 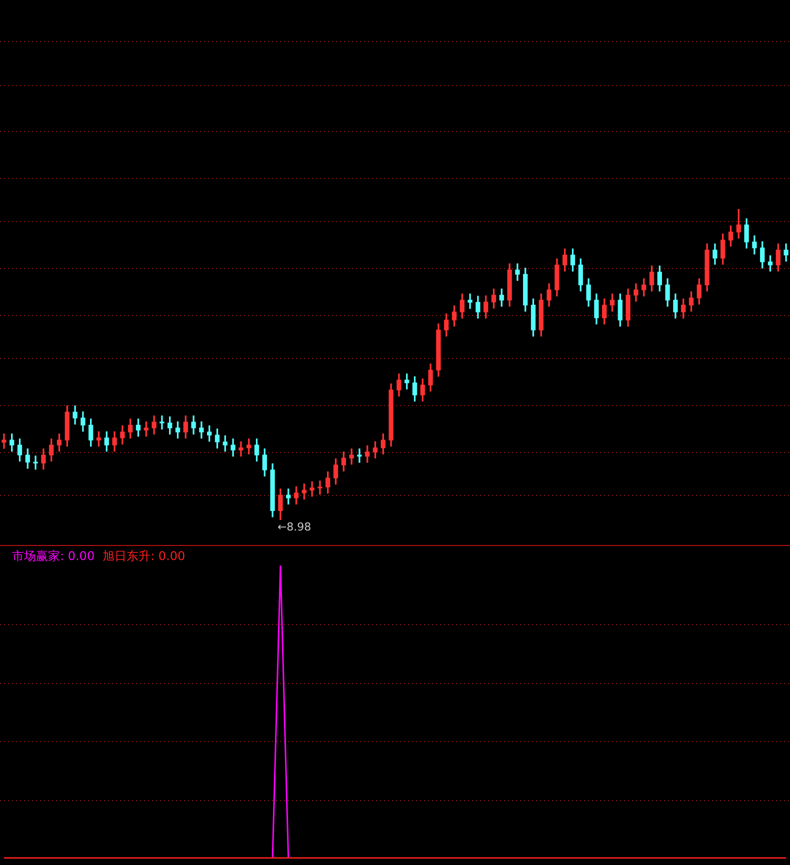 I want to click on text: 市场赢家: 0.00, so click(x=53, y=556).